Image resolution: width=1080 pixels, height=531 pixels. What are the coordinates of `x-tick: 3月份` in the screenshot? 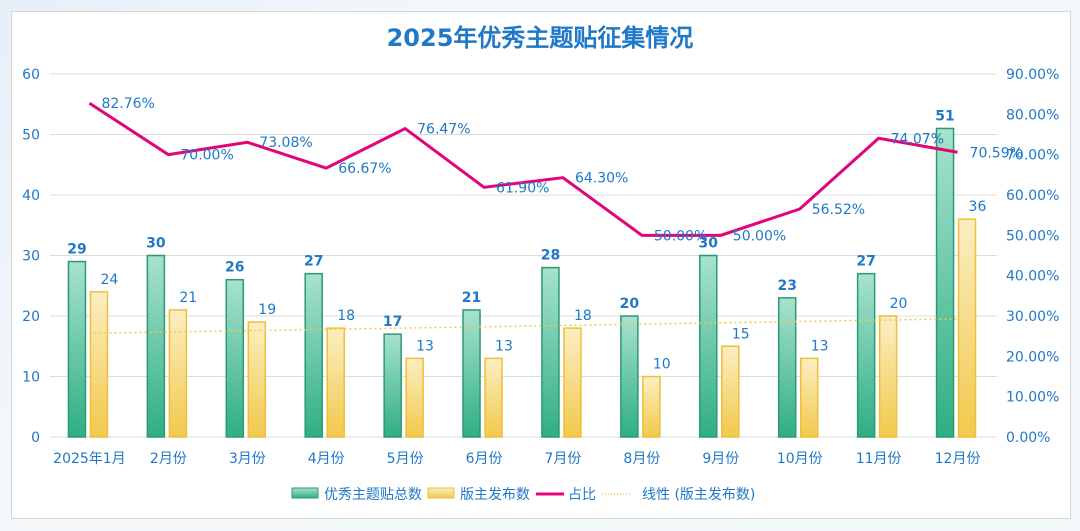 It's located at (247, 459).